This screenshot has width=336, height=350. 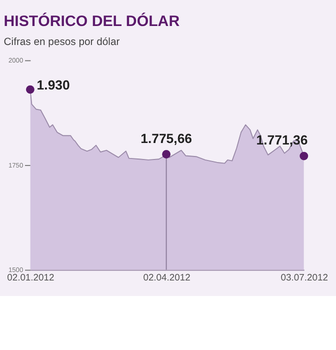 I want to click on x-tick-label: 02.04.2012, so click(x=166, y=277).